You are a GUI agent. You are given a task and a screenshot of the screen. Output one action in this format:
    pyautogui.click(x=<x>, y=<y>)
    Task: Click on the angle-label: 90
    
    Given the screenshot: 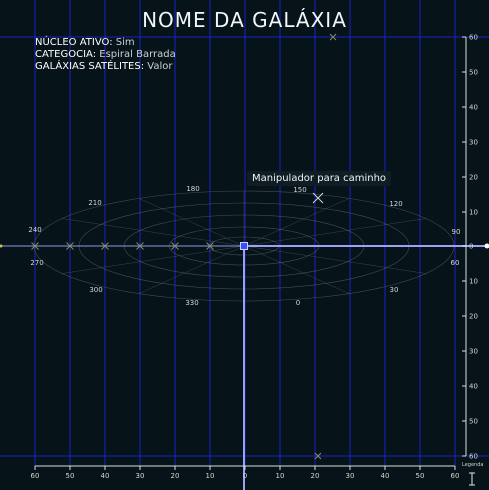 What is the action you would take?
    pyautogui.click(x=456, y=232)
    